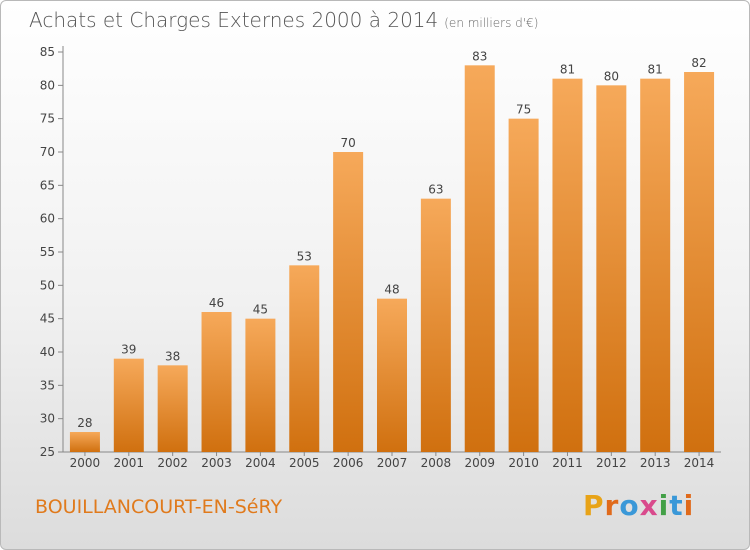 The height and width of the screenshot is (550, 750). I want to click on y-tick-label: 70, so click(47, 152).